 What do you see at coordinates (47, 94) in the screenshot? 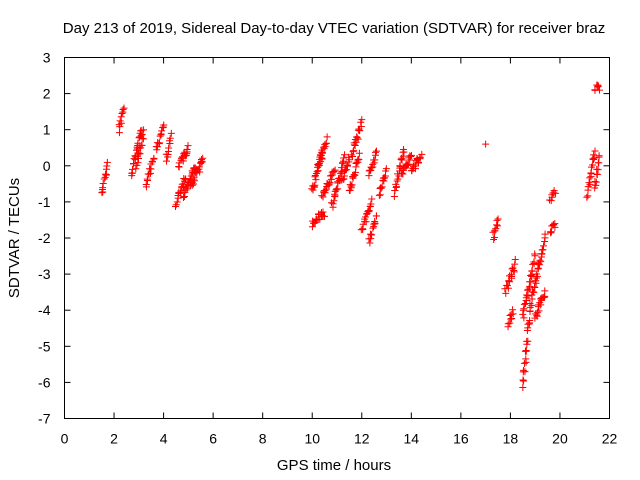
I see `y-tick-label: 2` at bounding box center [47, 94].